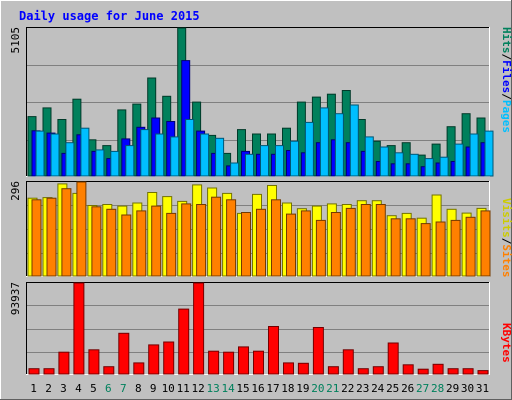  Describe the element at coordinates (437, 388) in the screenshot. I see `day-label-28: 28` at that location.